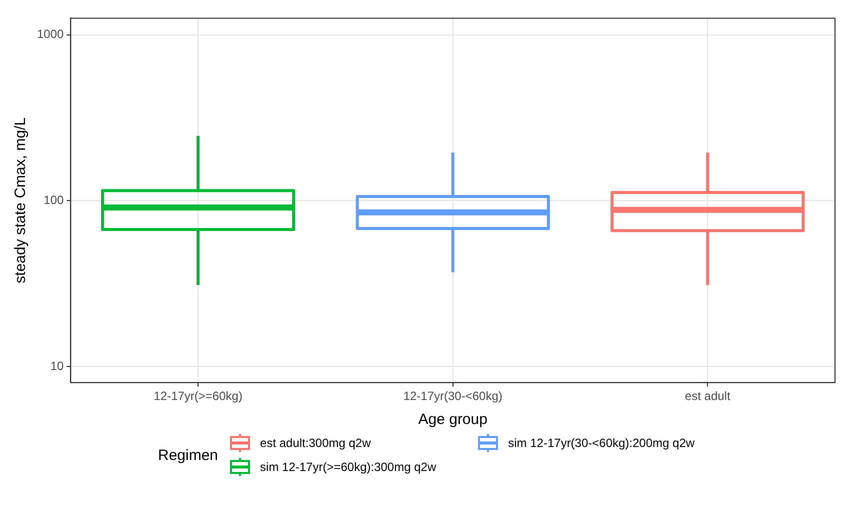  I want to click on legend-label: est adult:300mg q2w, so click(315, 443).